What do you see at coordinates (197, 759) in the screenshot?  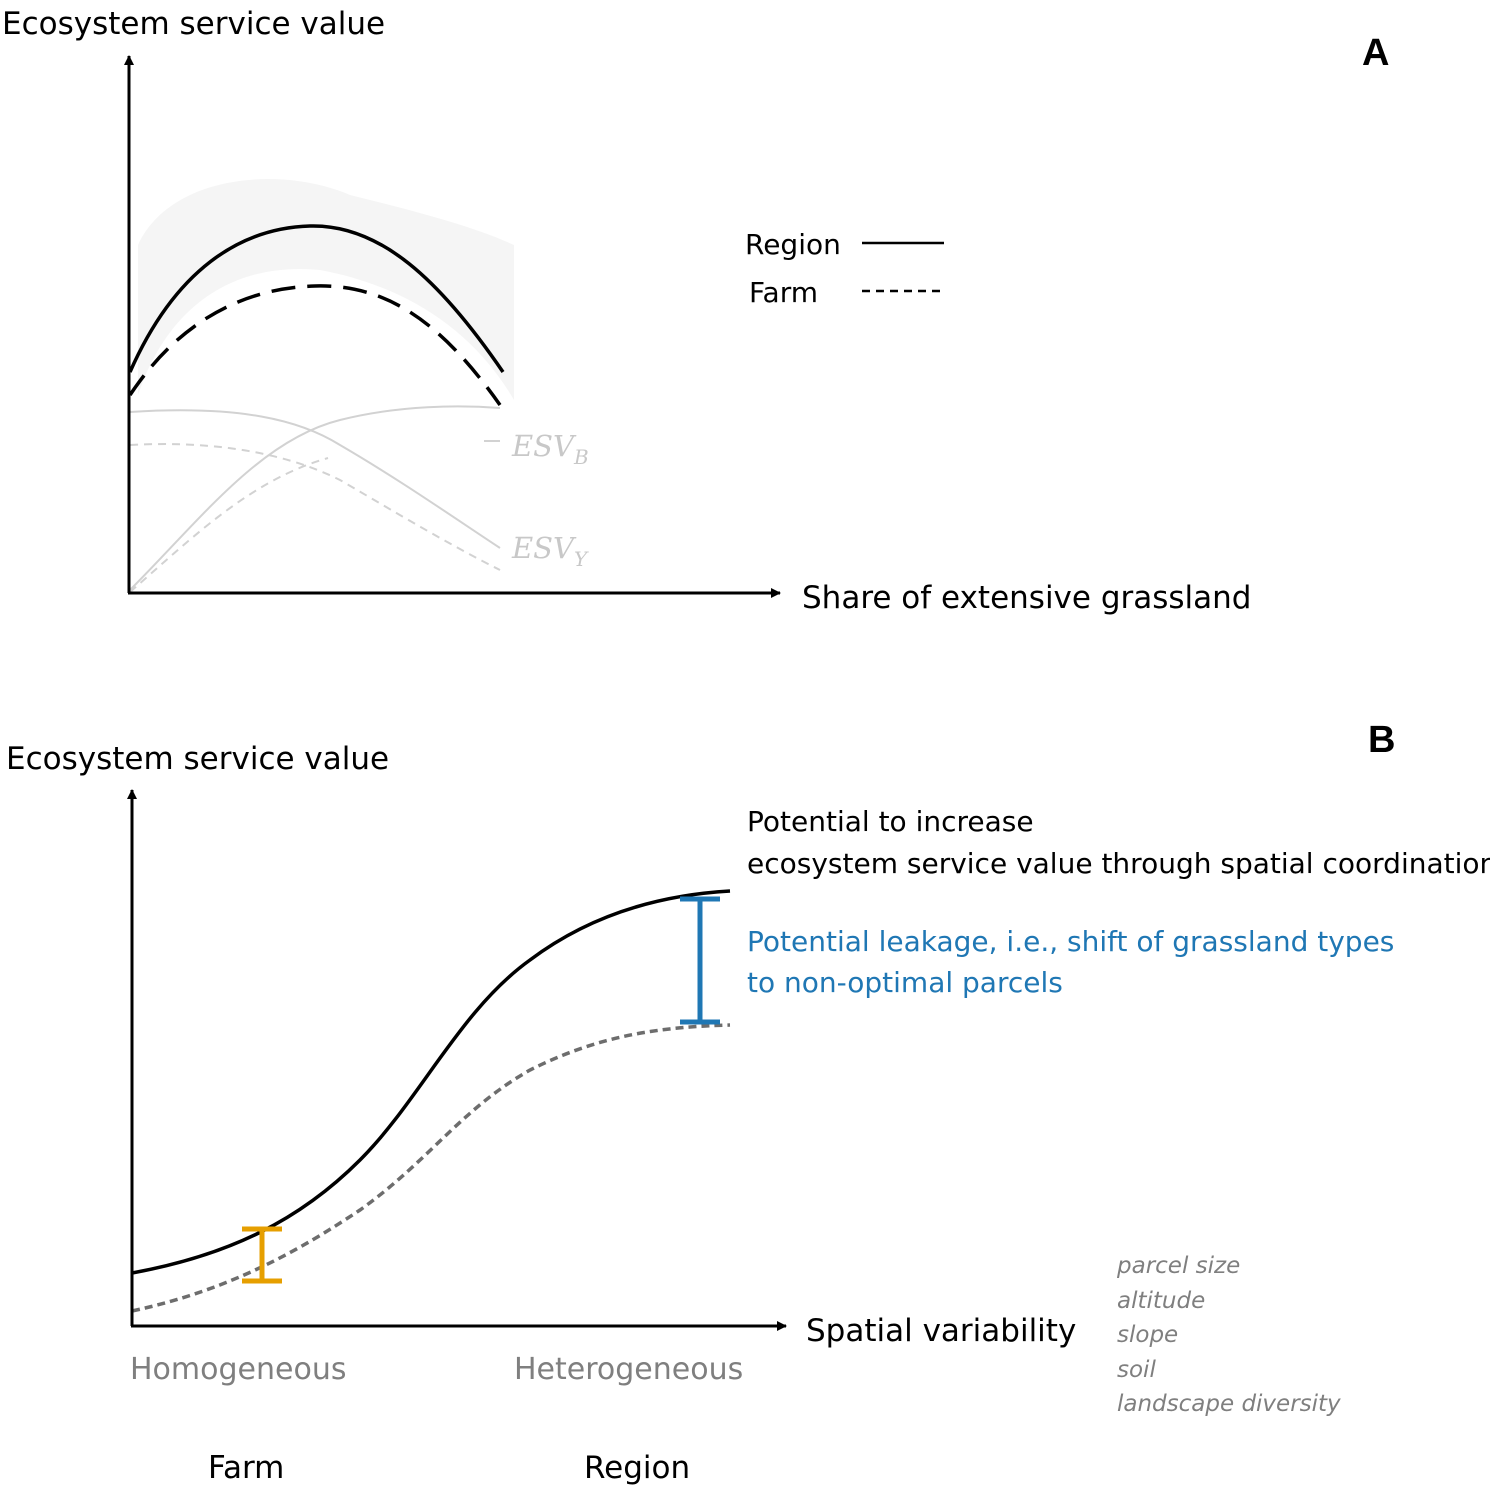 I see `panel-b-y-axis-title: Ecosystem service value` at bounding box center [197, 759].